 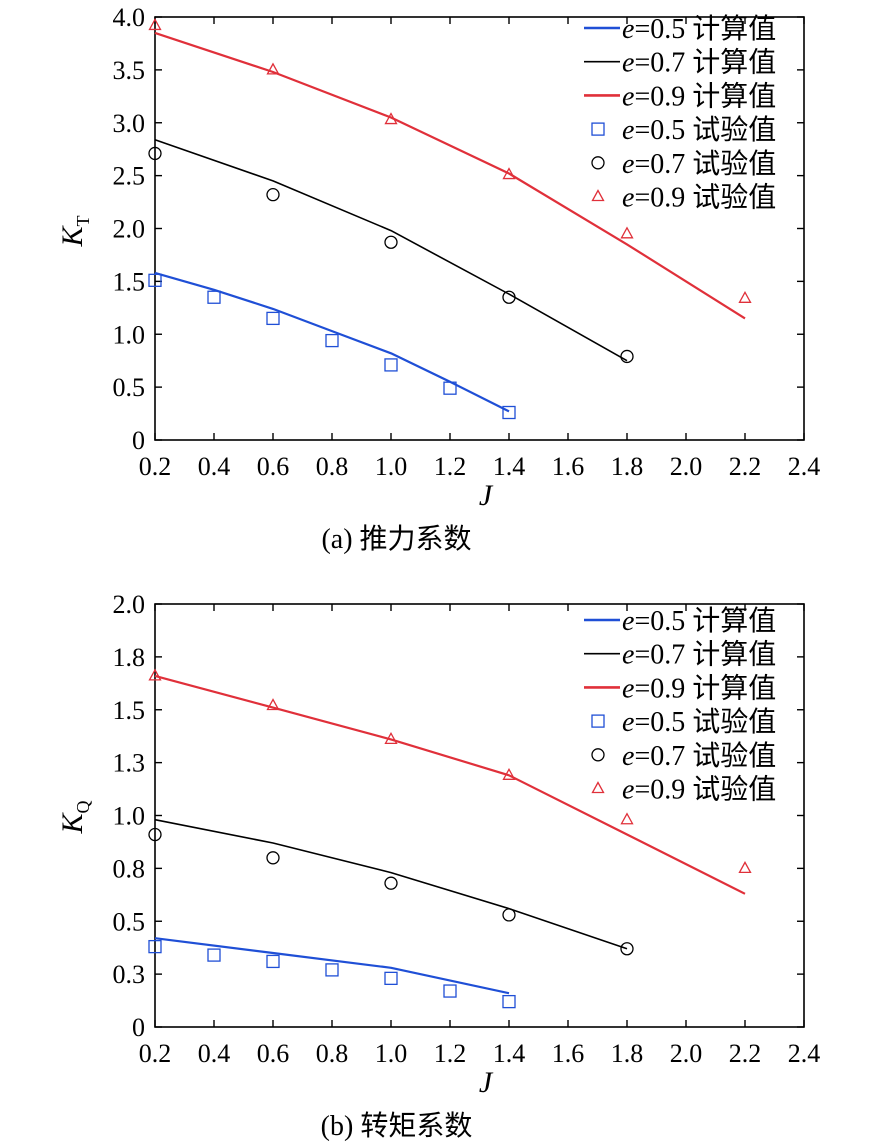 I want to click on y-axis-label-subscript: Q, so click(x=83, y=806).